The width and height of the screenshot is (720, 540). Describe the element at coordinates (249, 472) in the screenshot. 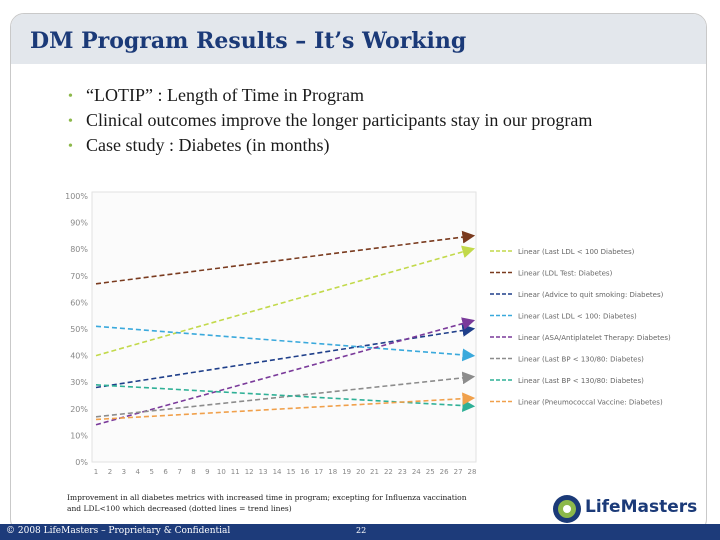

I see `x-tick-label: 12` at that location.